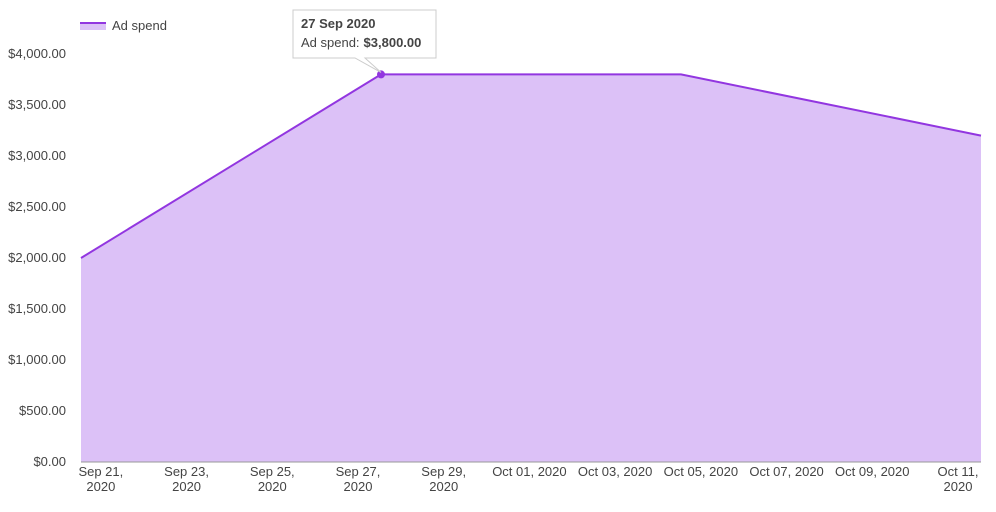  Describe the element at coordinates (358, 479) in the screenshot. I see `x-tick-label: Sep 27, 2020` at that location.